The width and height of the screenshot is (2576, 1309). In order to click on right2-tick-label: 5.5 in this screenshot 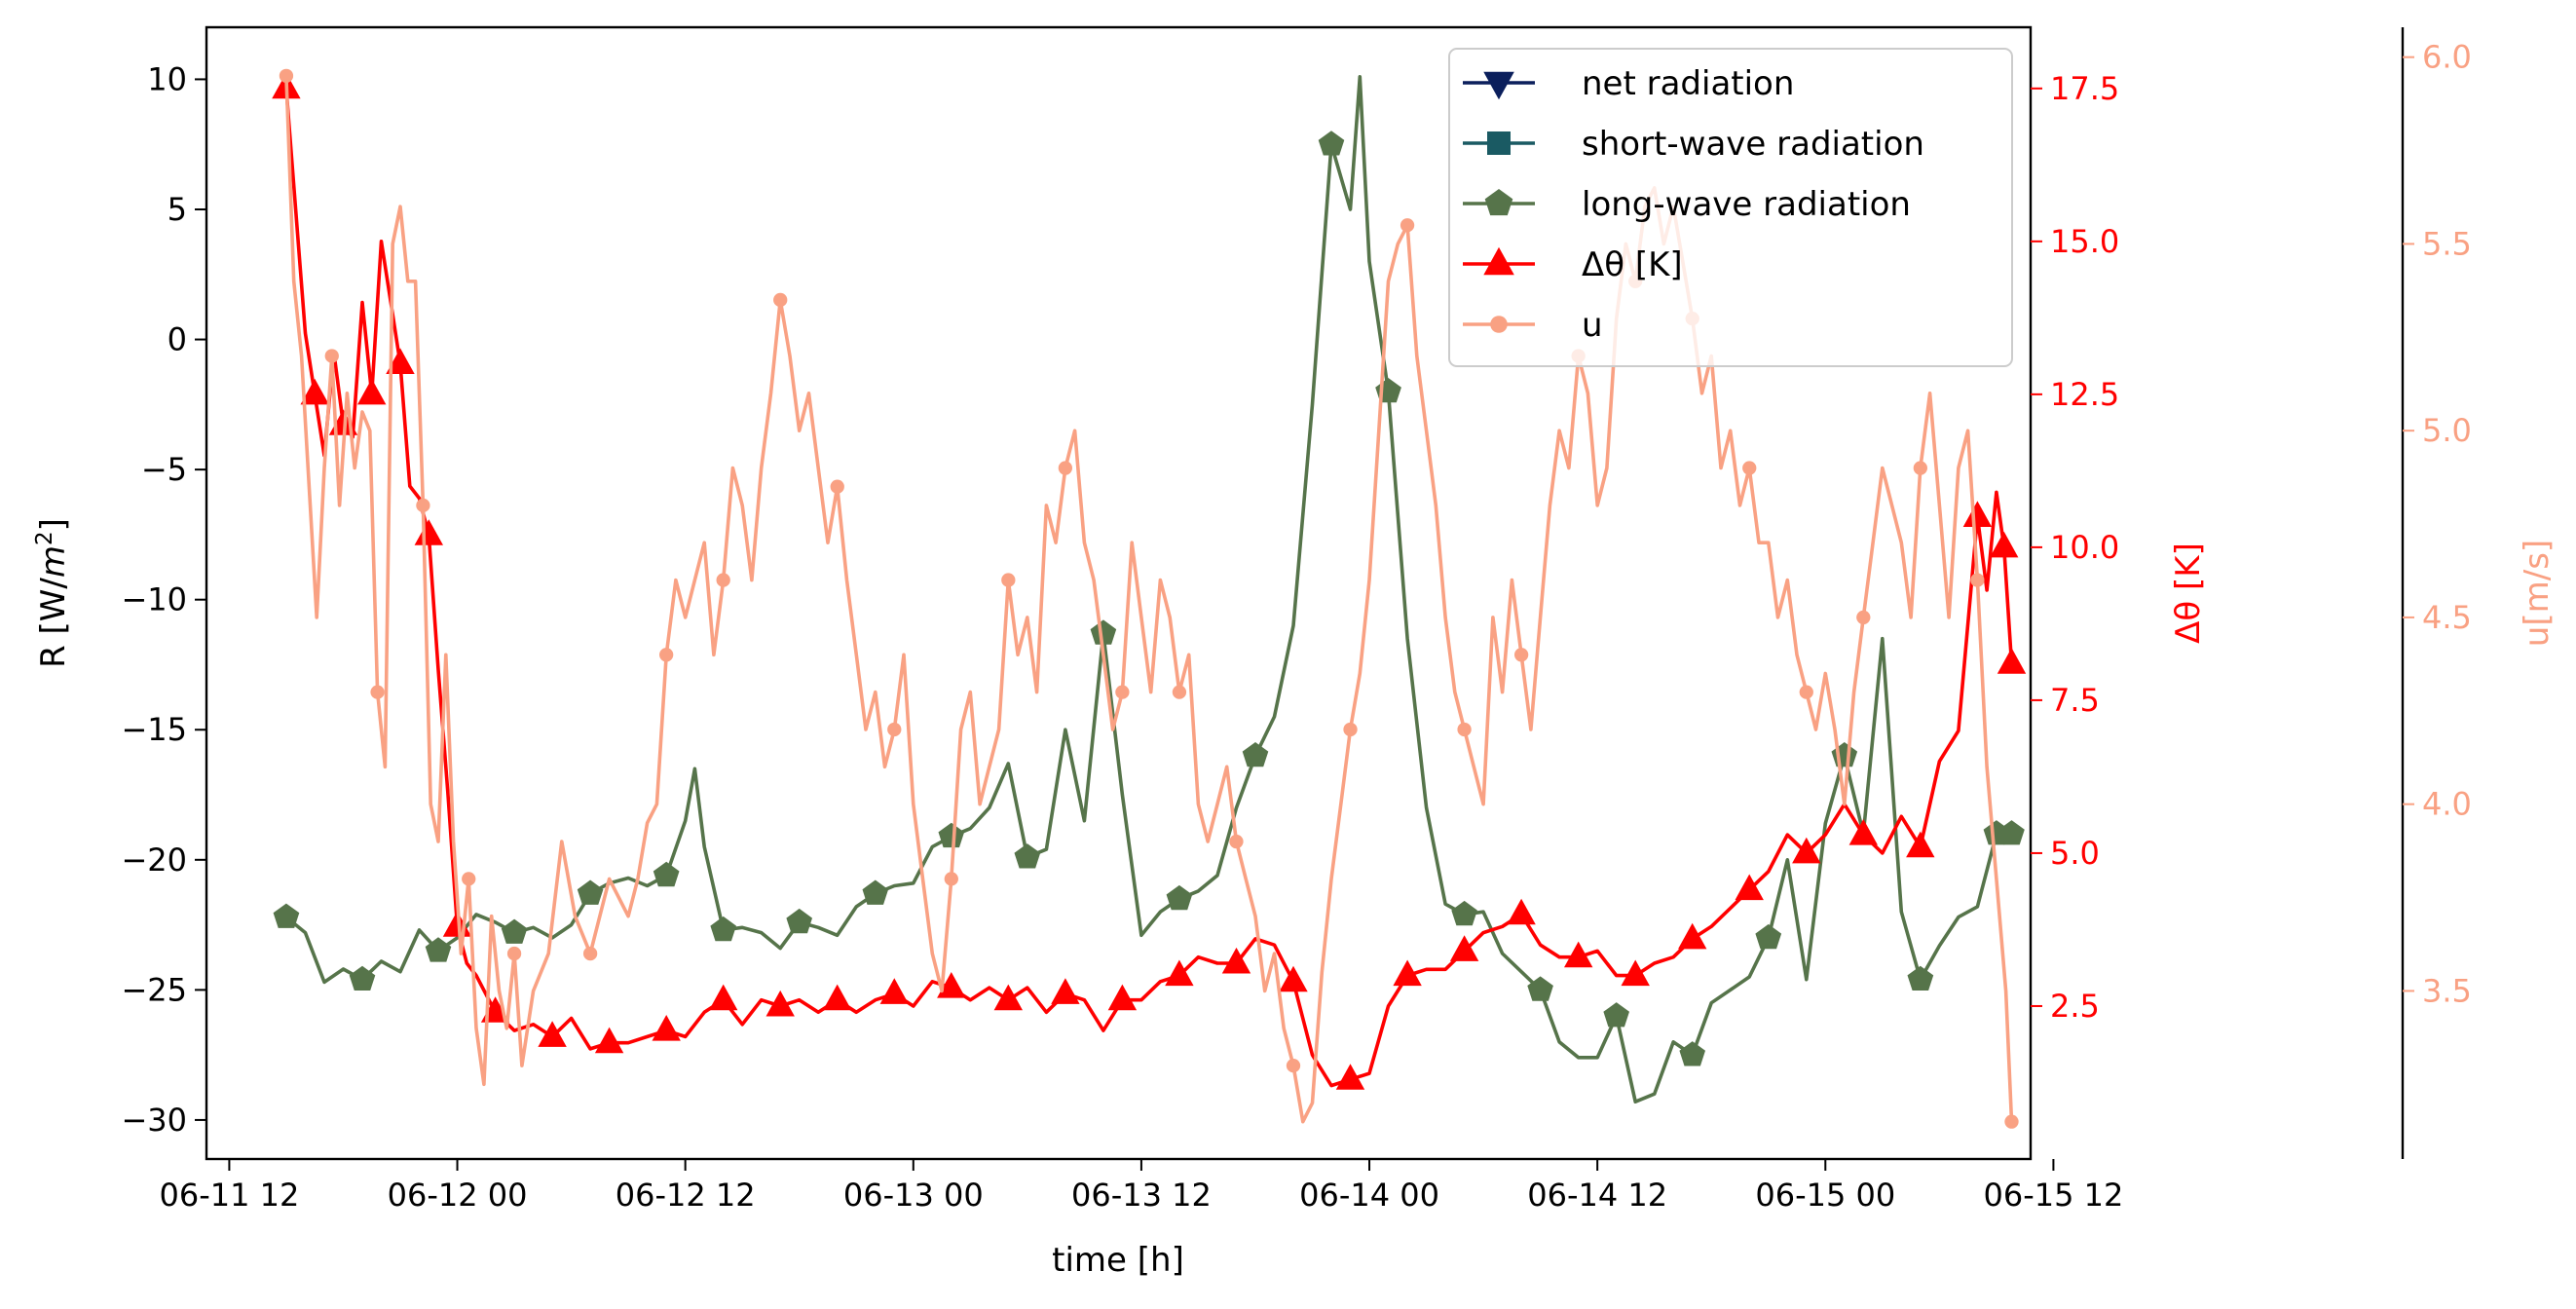, I will do `click(2447, 244)`.